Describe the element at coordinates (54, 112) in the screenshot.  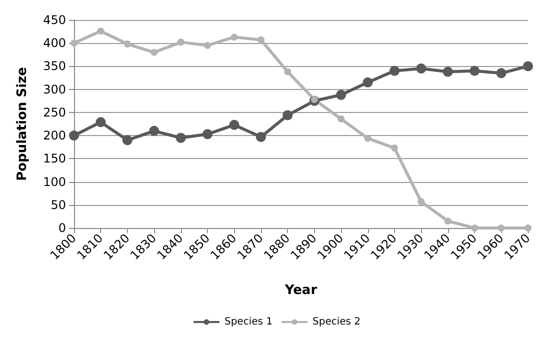
I see `y-tick-label: 250` at that location.